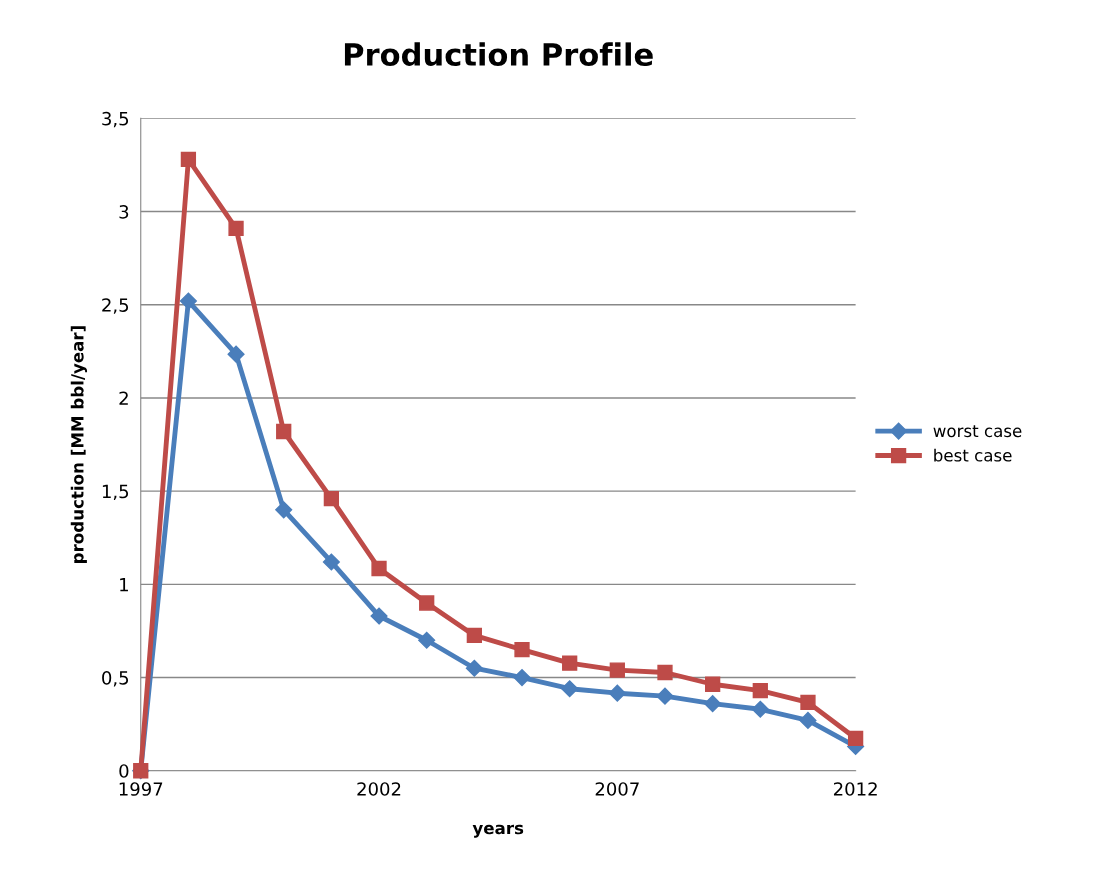 The image size is (1117, 890). I want to click on x-tick-label: 2012, so click(855, 789).